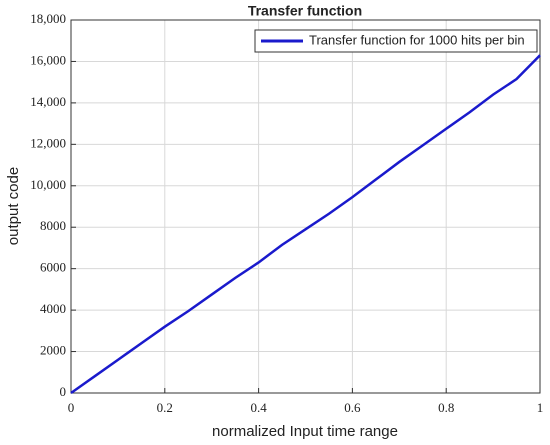 This screenshot has height=445, width=550. Describe the element at coordinates (53, 308) in the screenshot. I see `y-tick-label: 4000` at that location.